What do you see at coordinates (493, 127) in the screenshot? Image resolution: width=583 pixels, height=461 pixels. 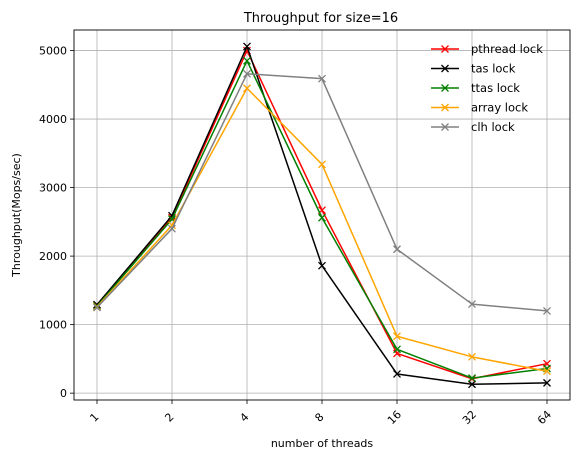 I see `legend-label: clh lock` at bounding box center [493, 127].